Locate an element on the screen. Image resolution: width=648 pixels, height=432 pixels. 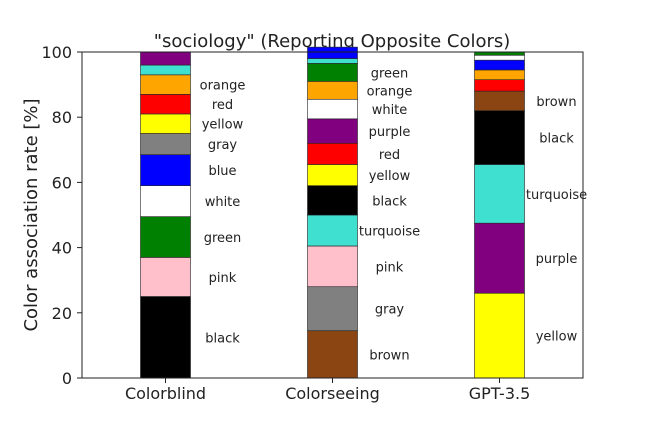
y-tick-label: 100 is located at coordinates (56, 52).